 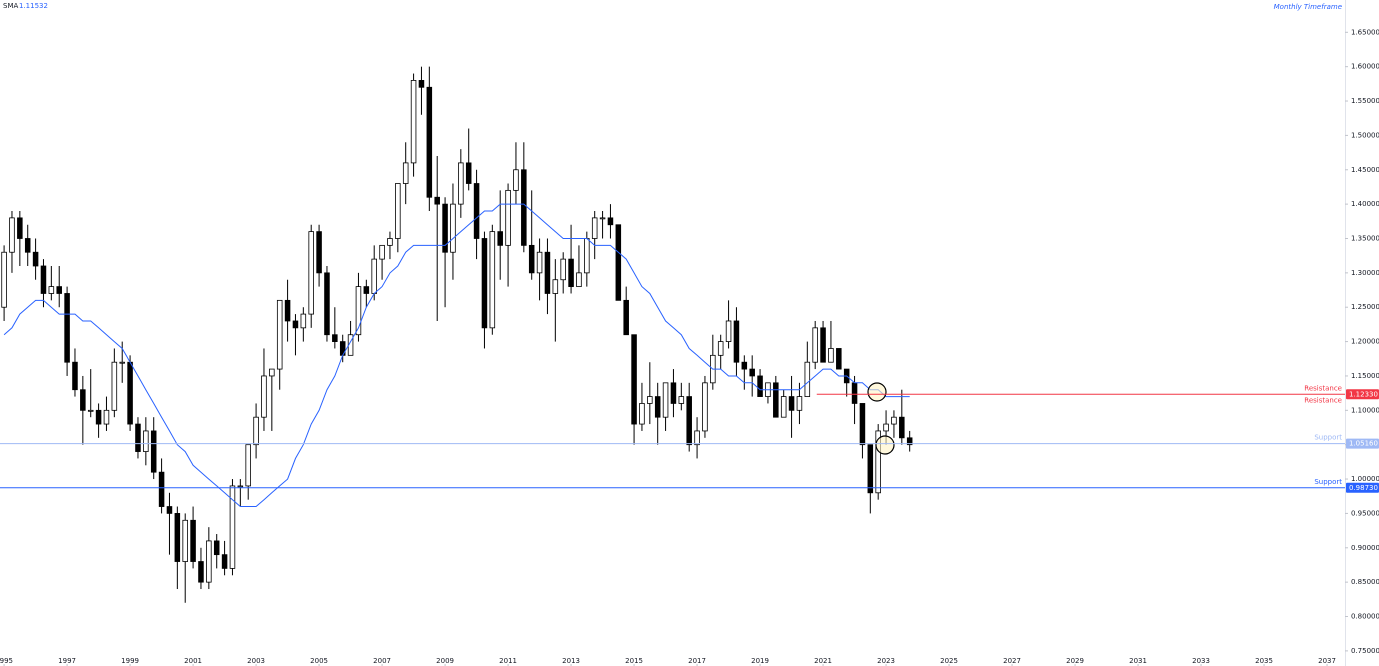 I want to click on x-tick-label: 2029, so click(x=1075, y=661).